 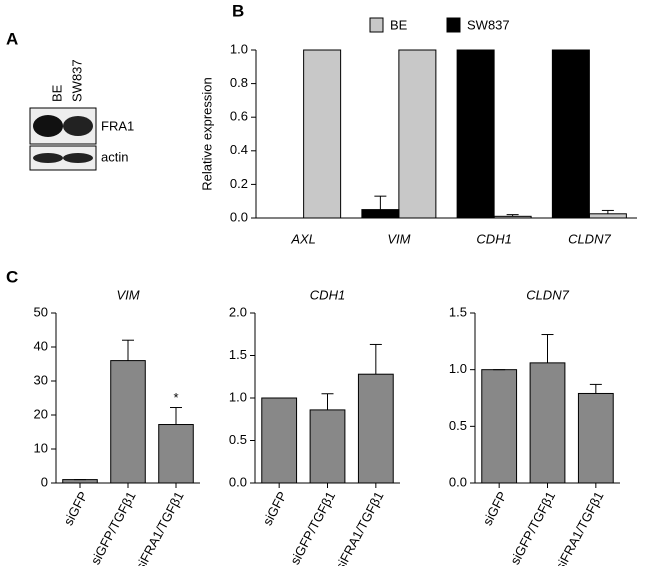 I want to click on legend-label: BE, so click(x=399, y=24).